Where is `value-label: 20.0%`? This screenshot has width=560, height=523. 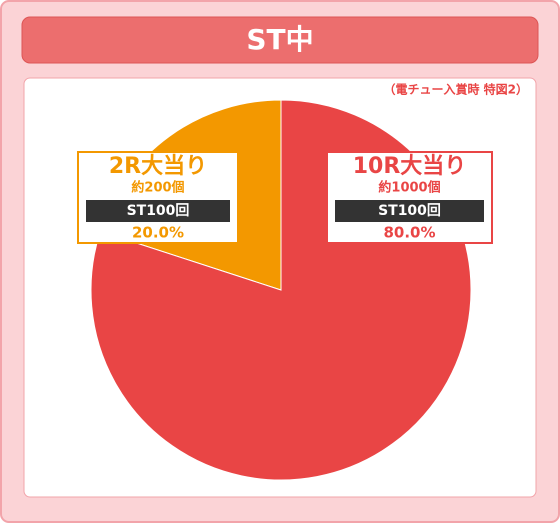 value-label: 20.0% is located at coordinates (158, 233).